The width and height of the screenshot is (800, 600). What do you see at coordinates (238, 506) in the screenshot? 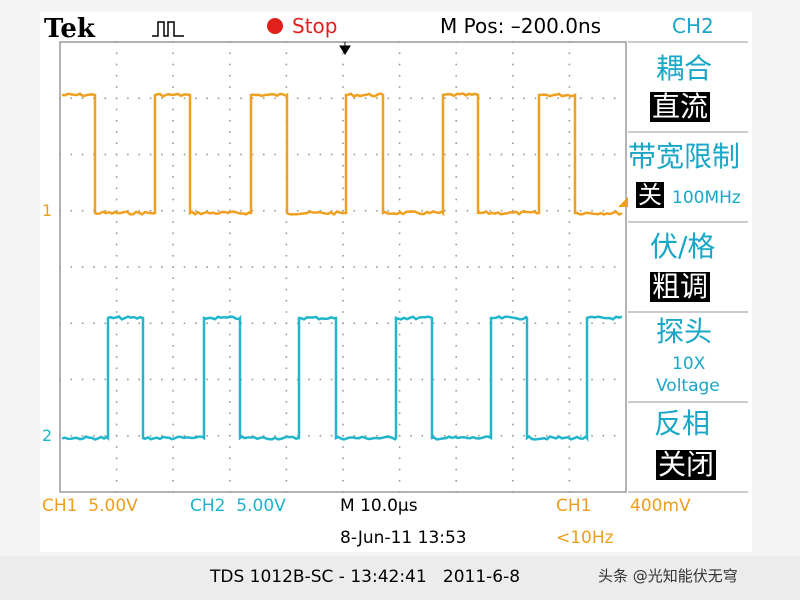
I see `ch2-scale: CH2 5.00V` at bounding box center [238, 506].